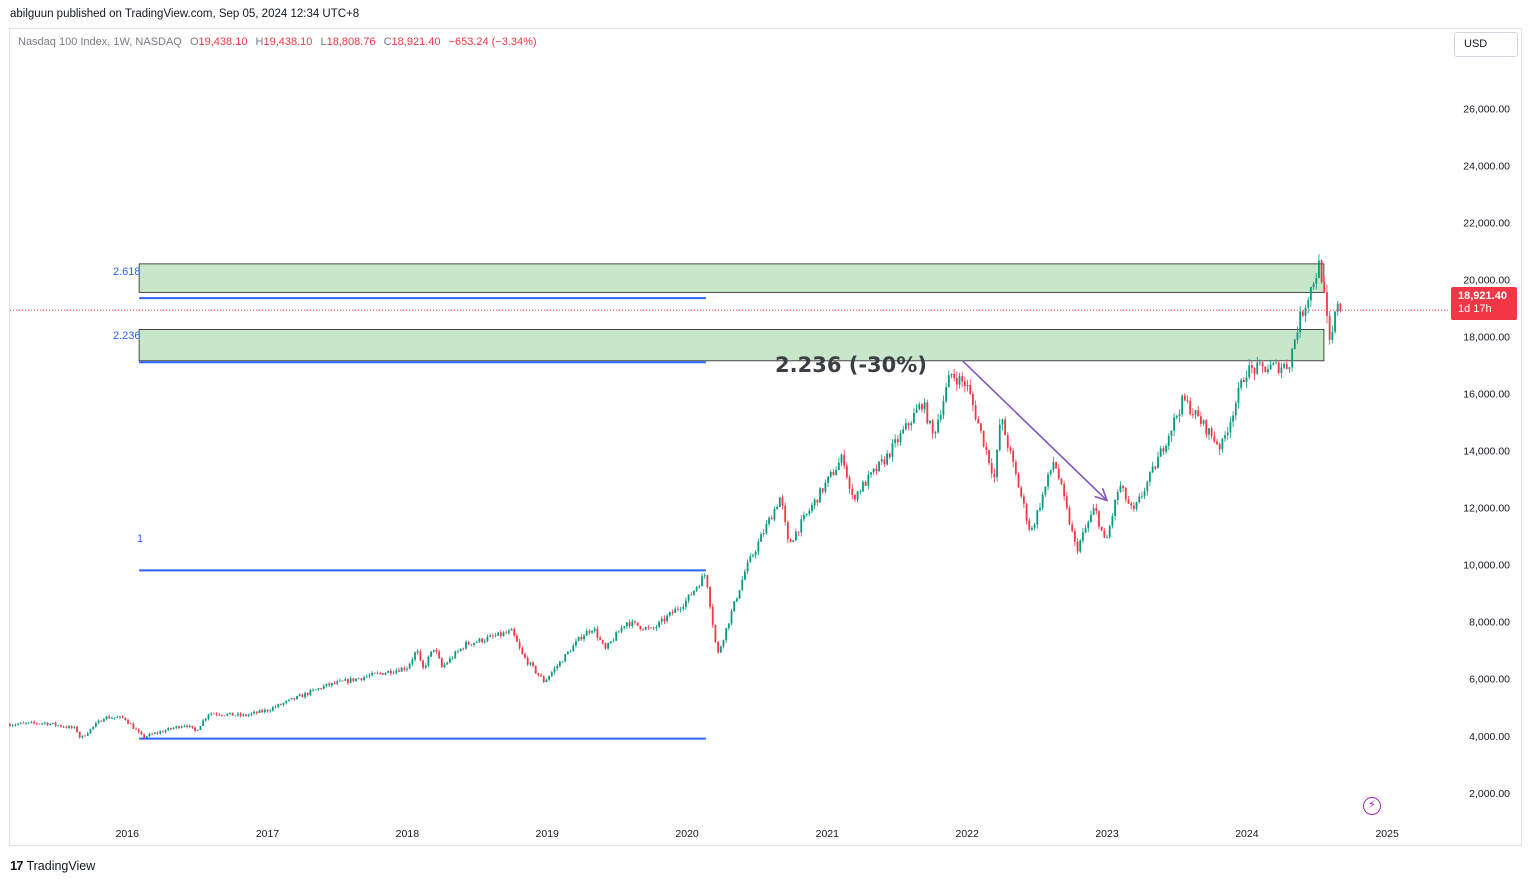 This screenshot has height=883, width=1532. Describe the element at coordinates (1486, 44) in the screenshot. I see `currency-button: USD` at that location.